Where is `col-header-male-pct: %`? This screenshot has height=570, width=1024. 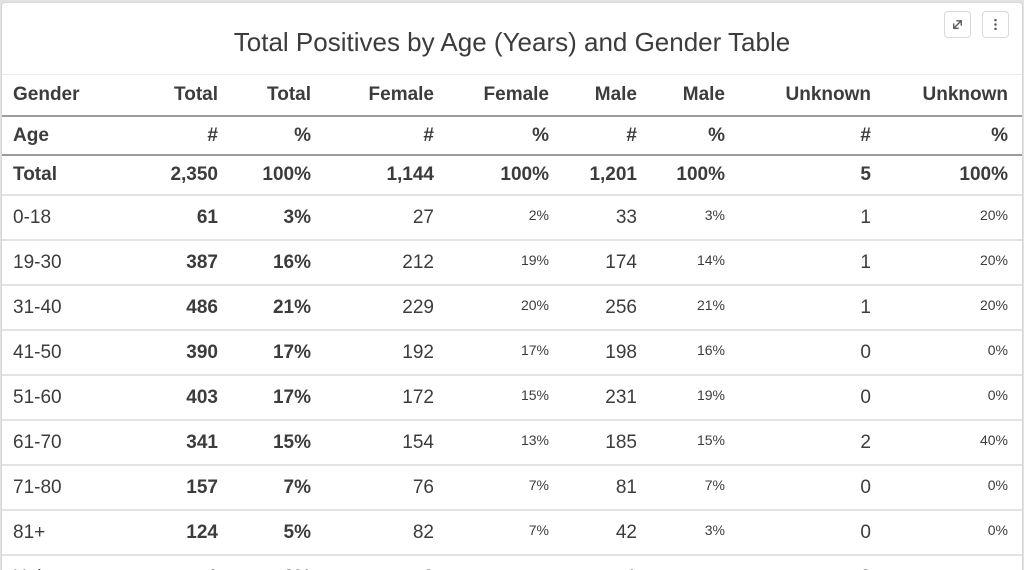 col-header-male-pct: % is located at coordinates (681, 136).